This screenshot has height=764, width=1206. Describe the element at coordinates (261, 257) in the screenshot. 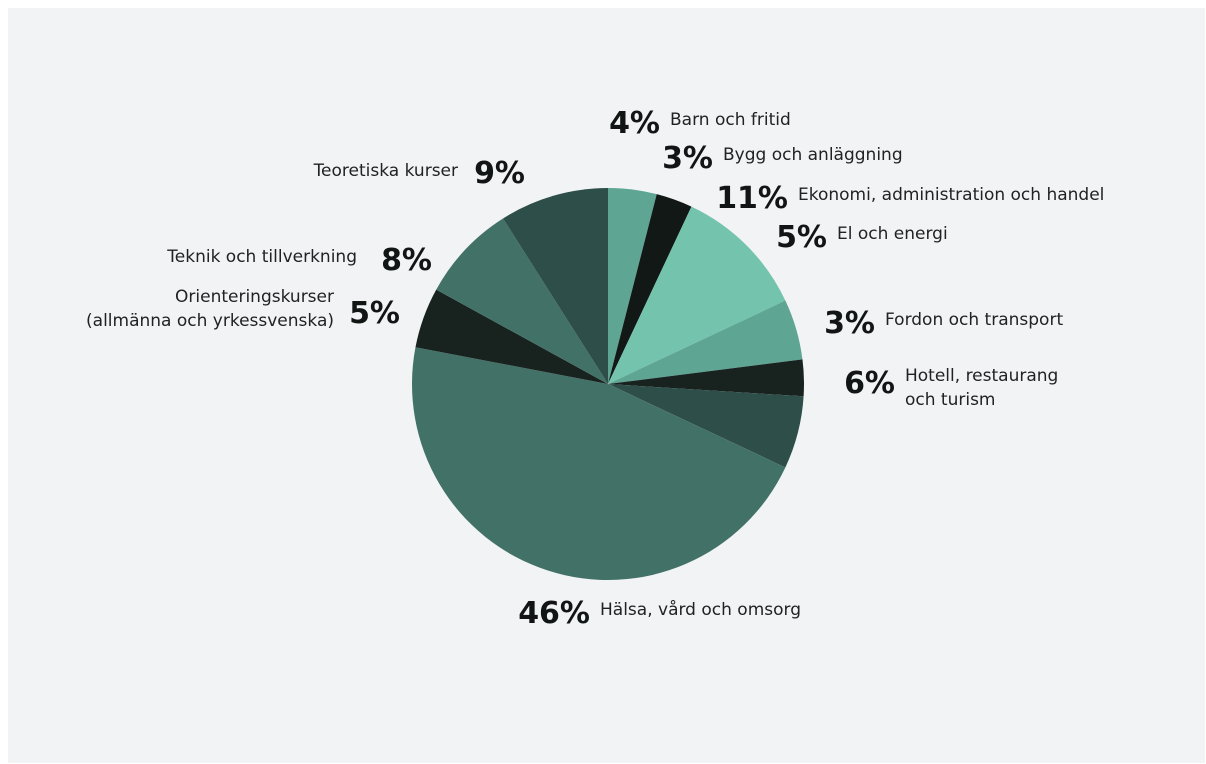

I see `slice-name-label: Teknik och tillverkning` at that location.